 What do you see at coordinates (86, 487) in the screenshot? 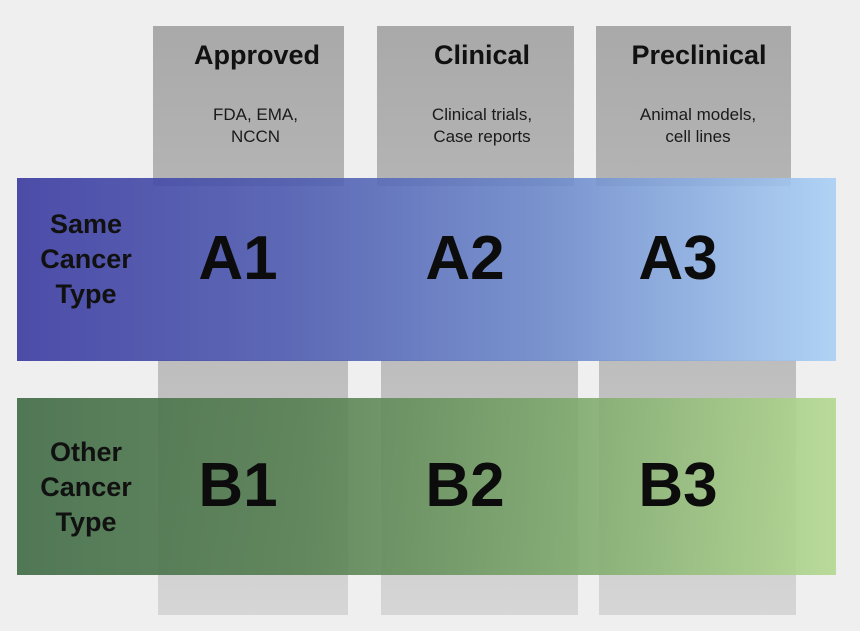
I see `row-label-other-cancer-type: Other Cancer Type` at bounding box center [86, 487].